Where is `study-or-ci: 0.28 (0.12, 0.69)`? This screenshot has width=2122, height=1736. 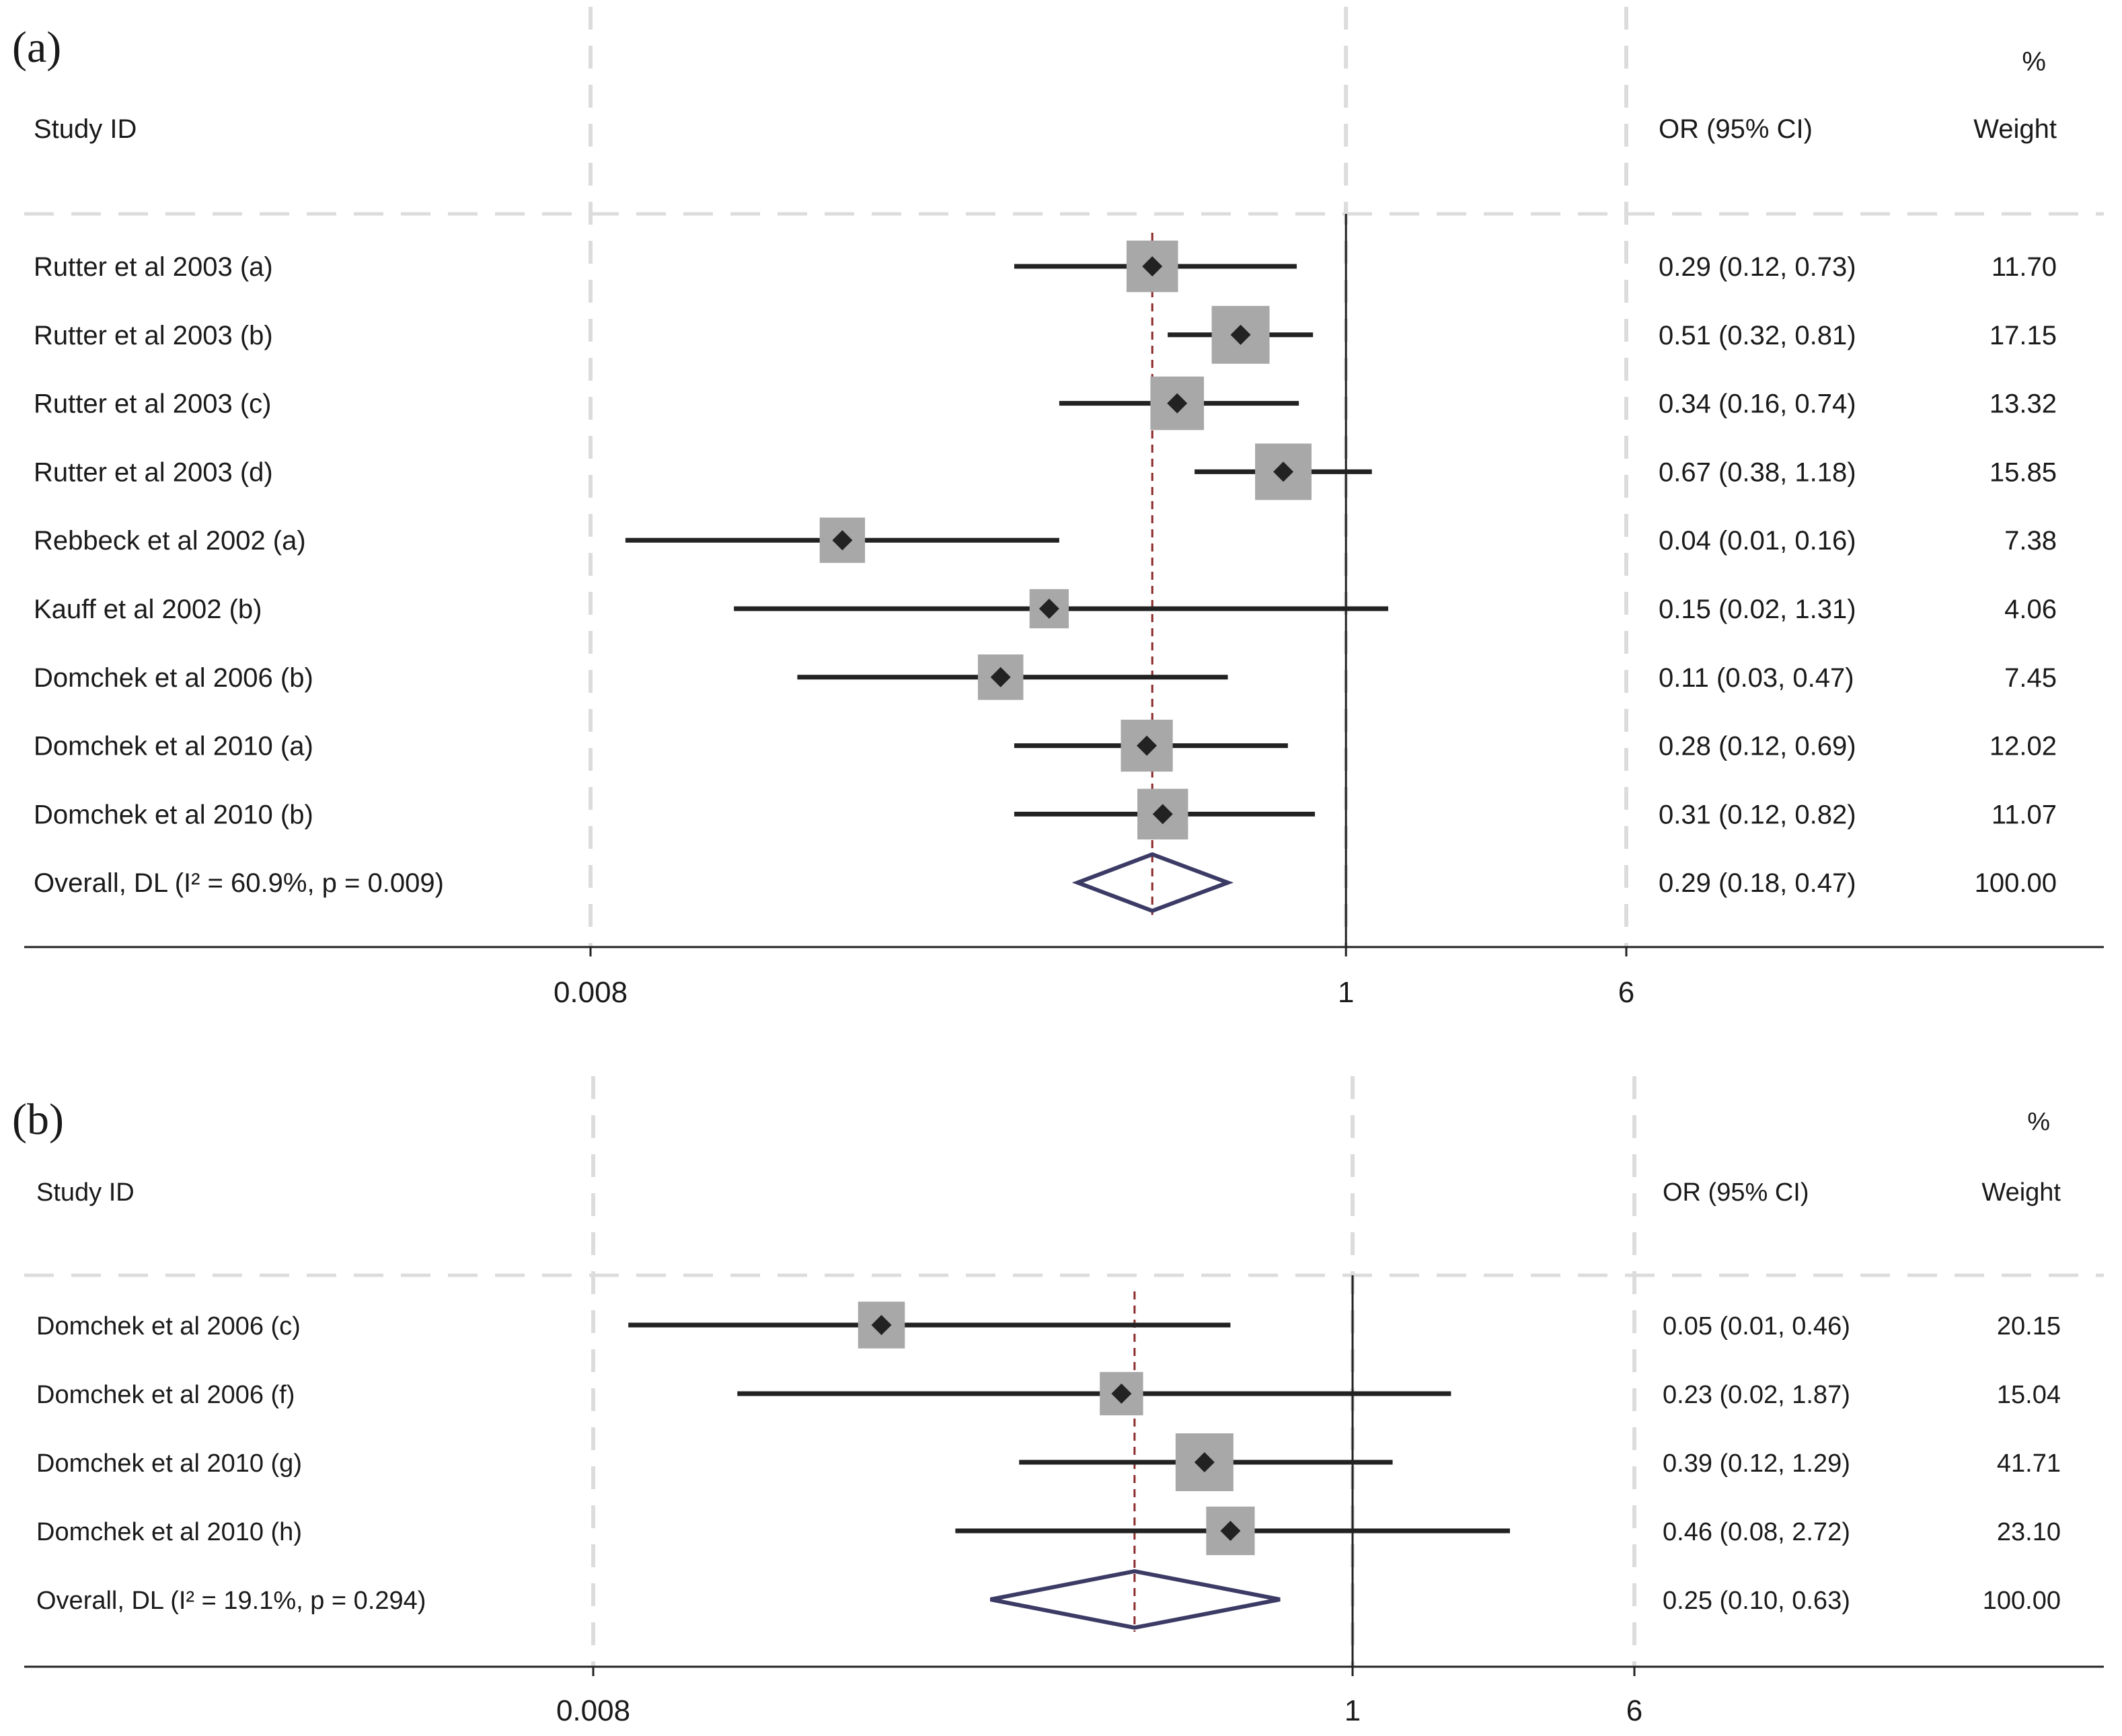
study-or-ci: 0.28 (0.12, 0.69) is located at coordinates (1758, 746).